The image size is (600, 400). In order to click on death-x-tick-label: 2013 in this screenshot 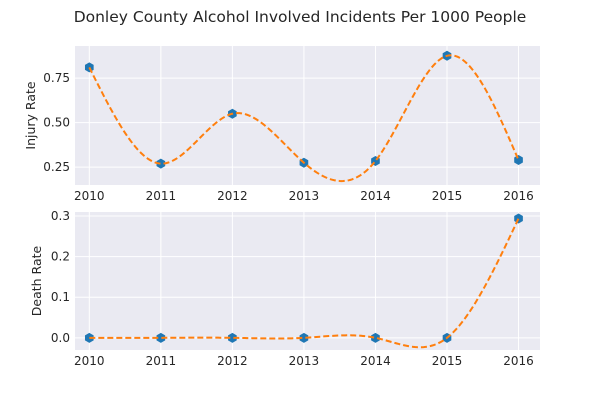, I will do `click(304, 361)`.